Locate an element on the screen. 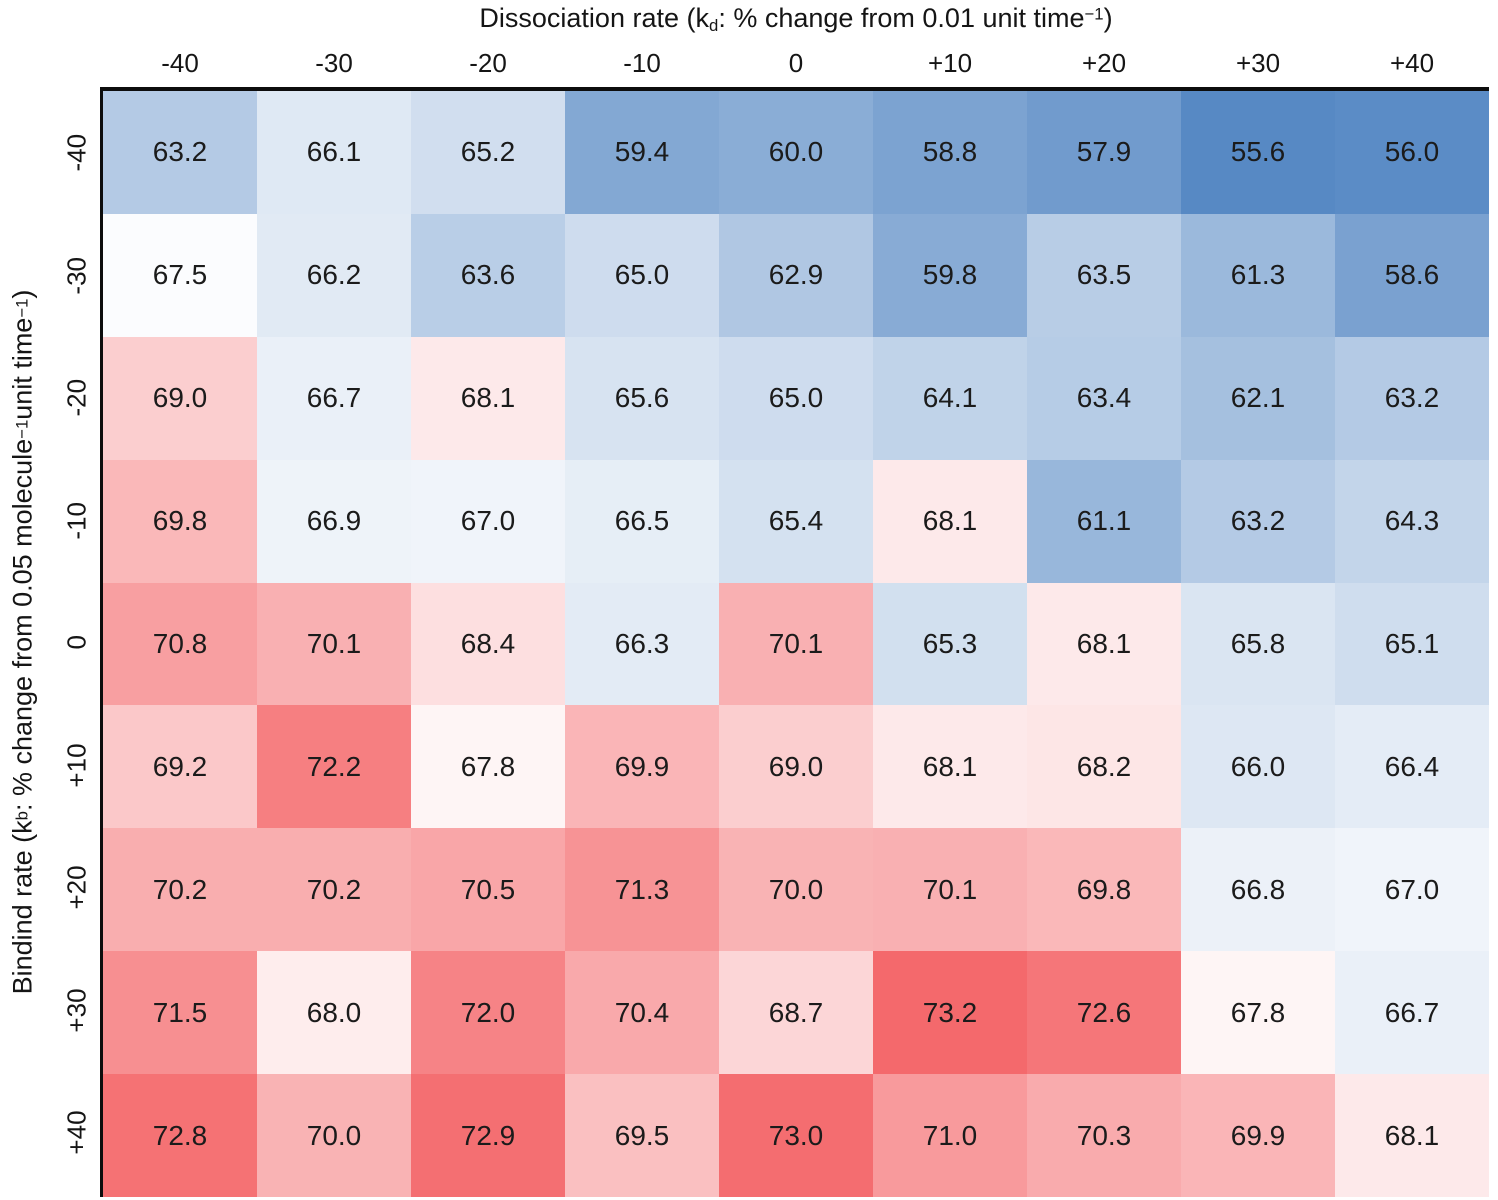 This screenshot has height=1200, width=1498. heatmap-cell: 56.0 is located at coordinates (1412, 152).